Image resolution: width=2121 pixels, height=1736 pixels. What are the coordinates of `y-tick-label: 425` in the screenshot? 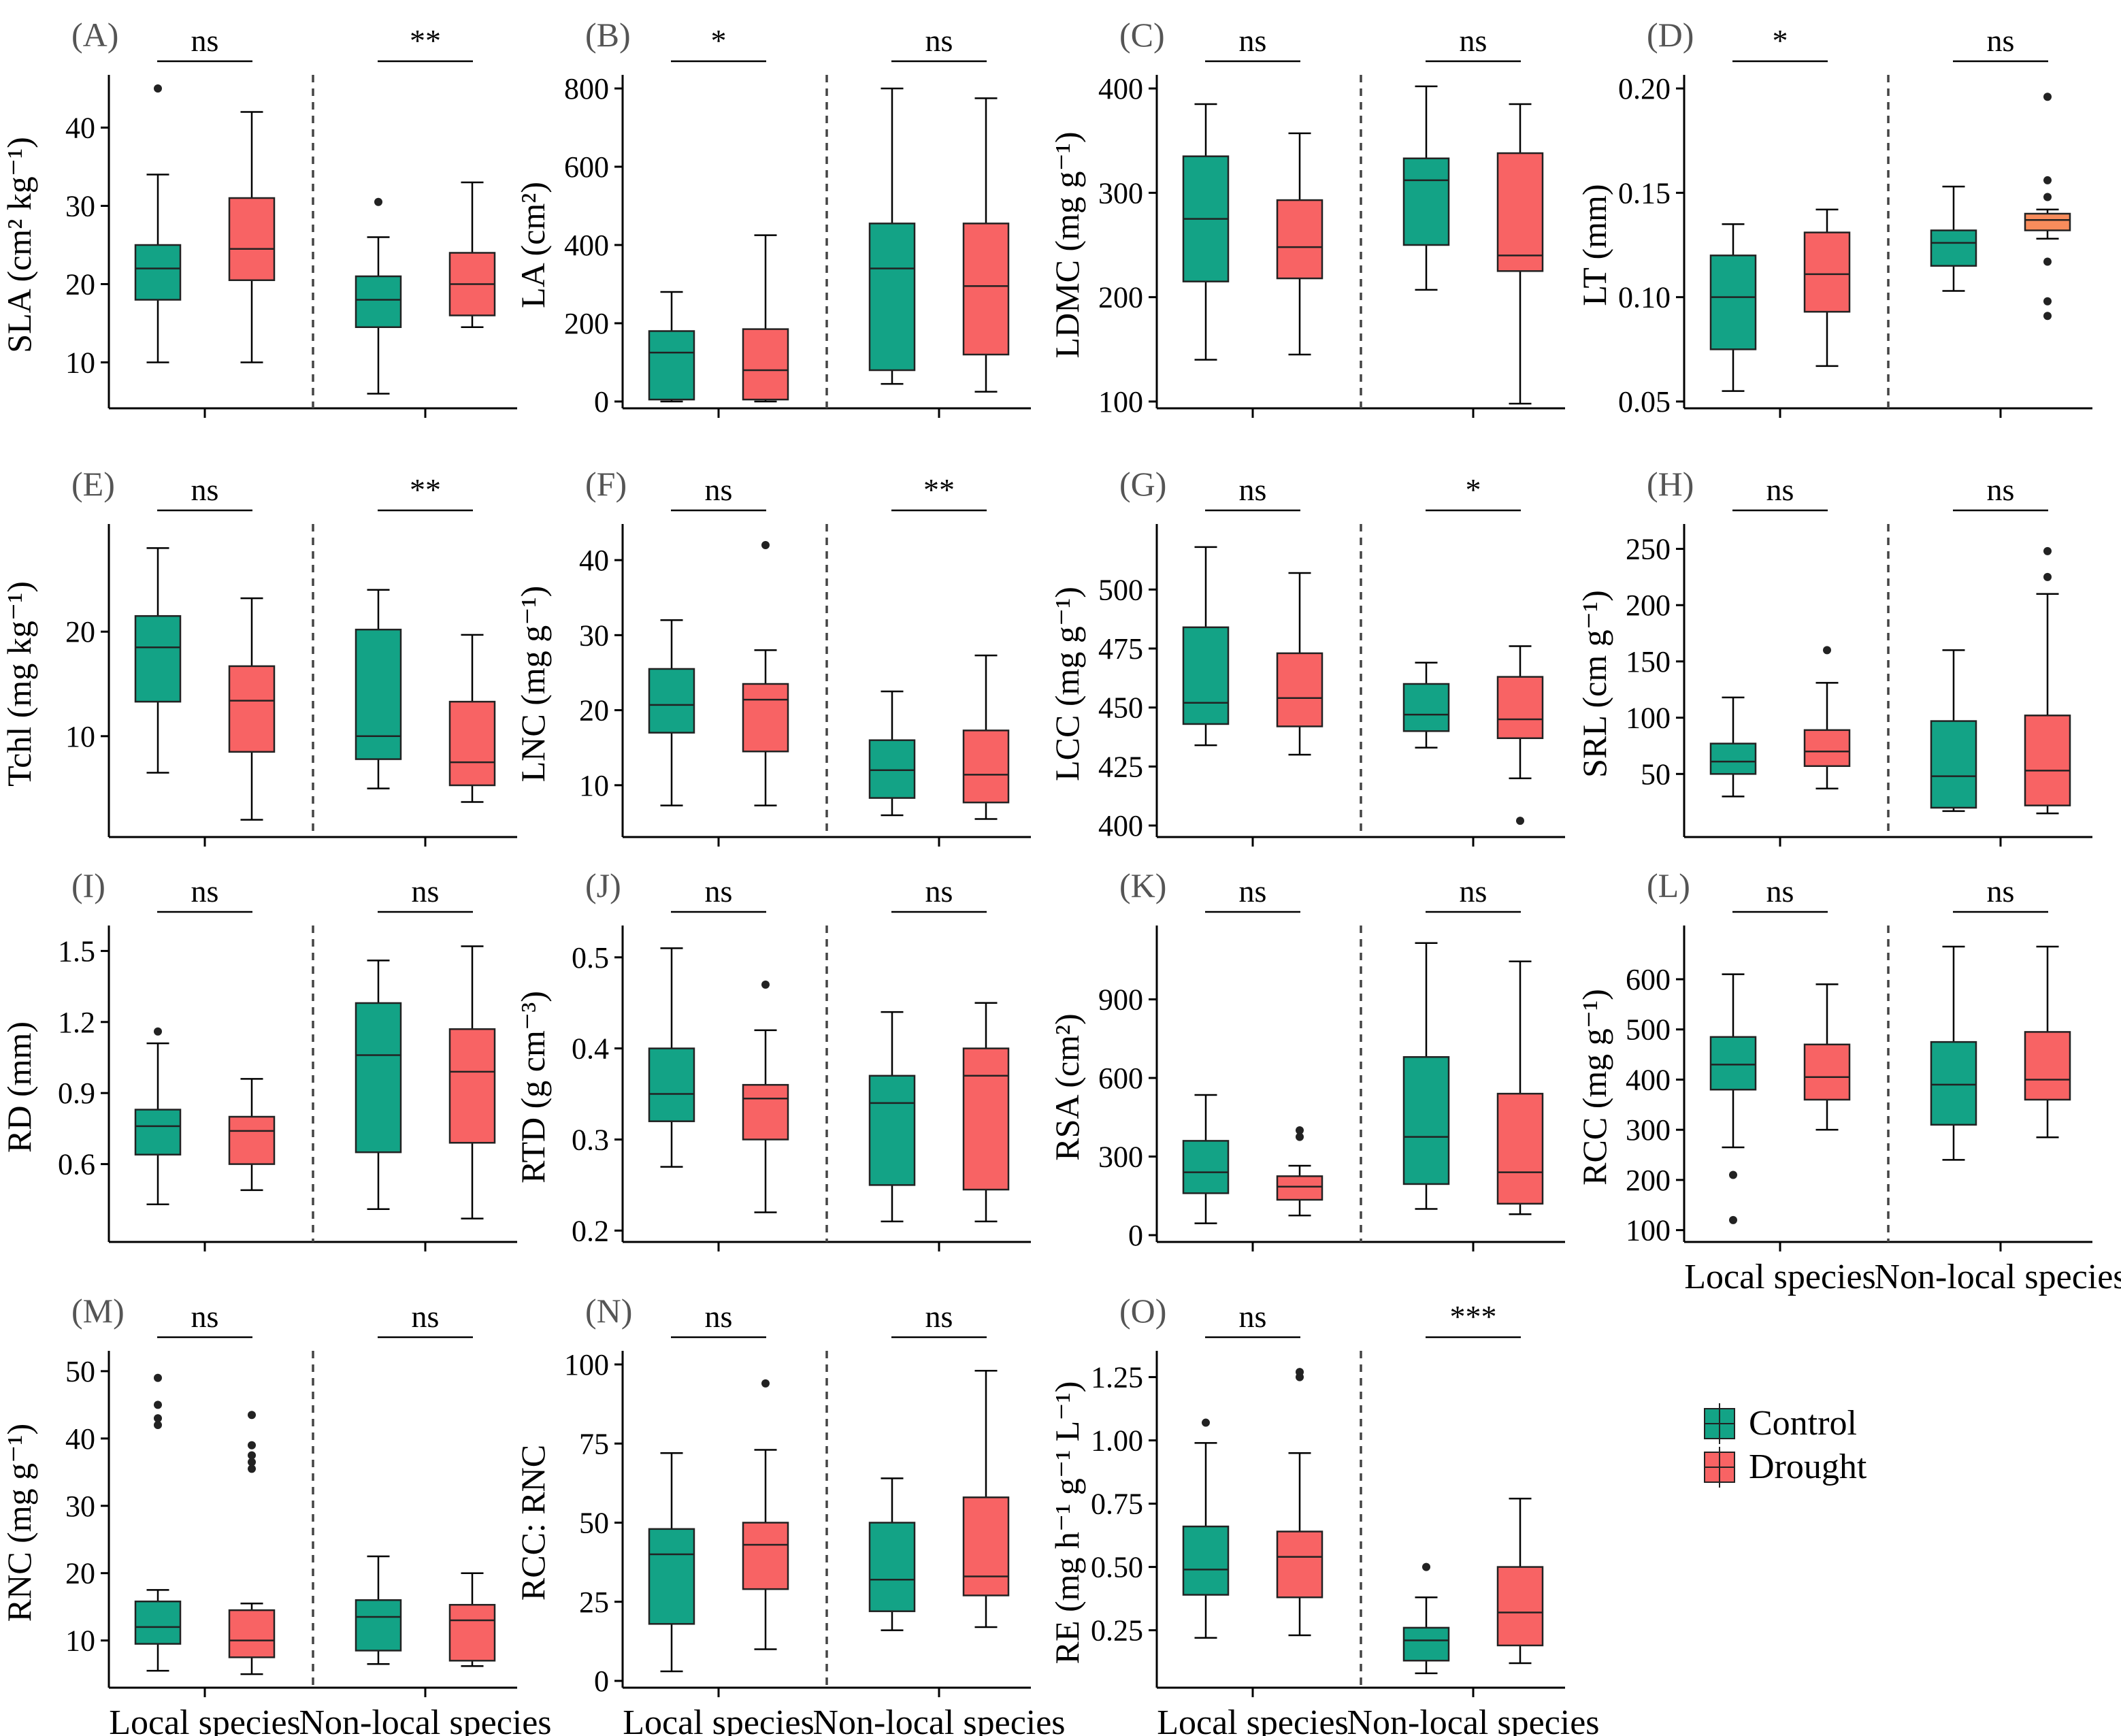 It's located at (1120, 766).